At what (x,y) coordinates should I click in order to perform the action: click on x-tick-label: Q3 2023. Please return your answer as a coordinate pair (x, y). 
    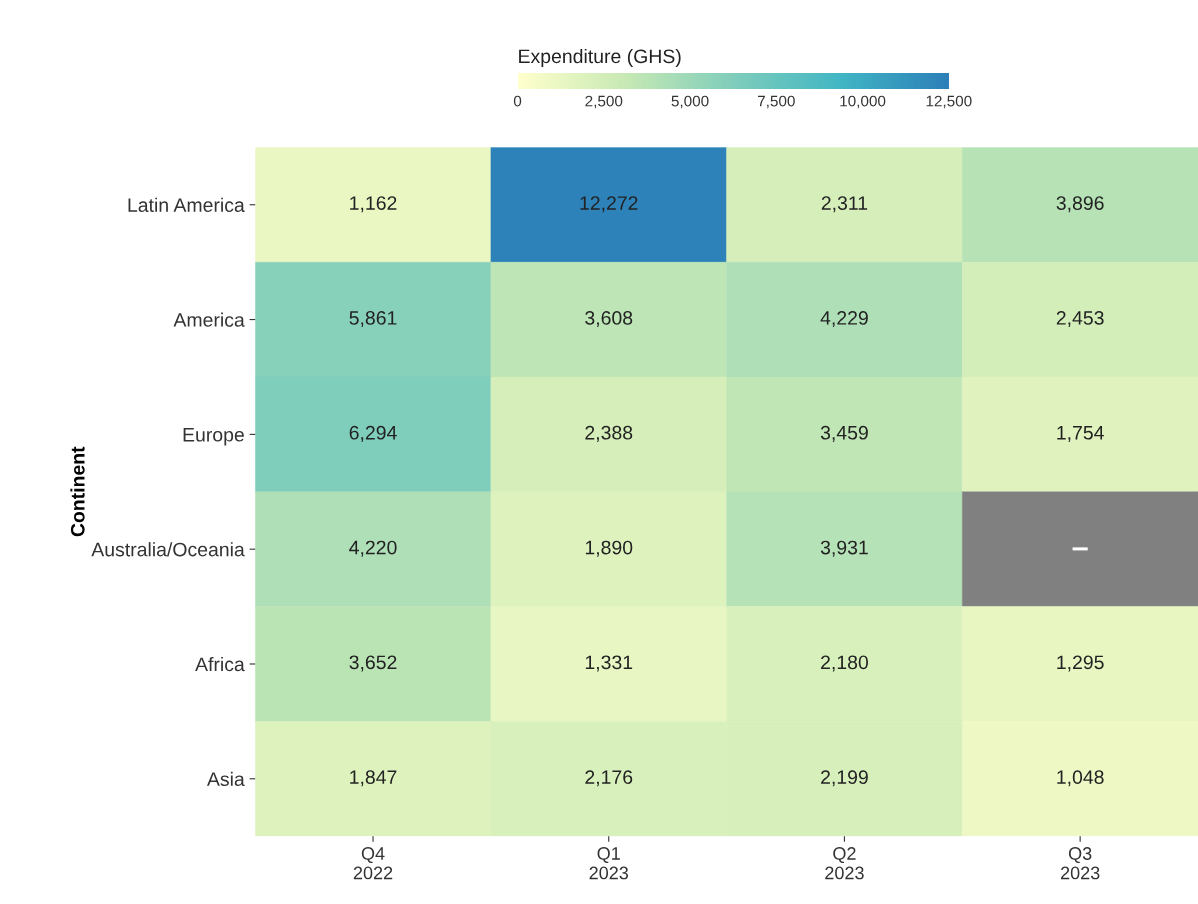
    Looking at the image, I should click on (1080, 863).